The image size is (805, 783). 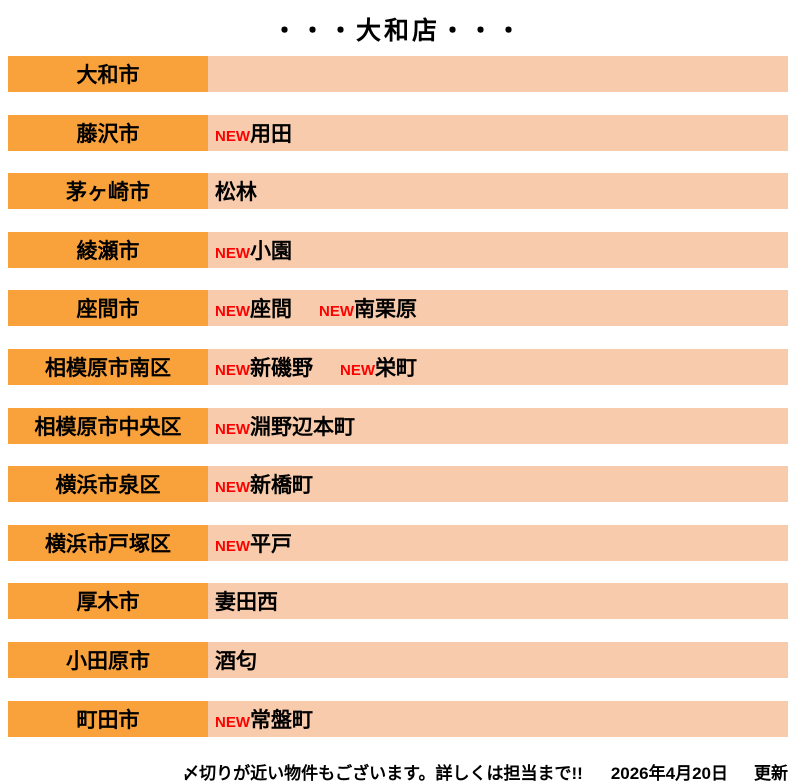 What do you see at coordinates (498, 191) in the screenshot?
I see `areas-cell: 松林` at bounding box center [498, 191].